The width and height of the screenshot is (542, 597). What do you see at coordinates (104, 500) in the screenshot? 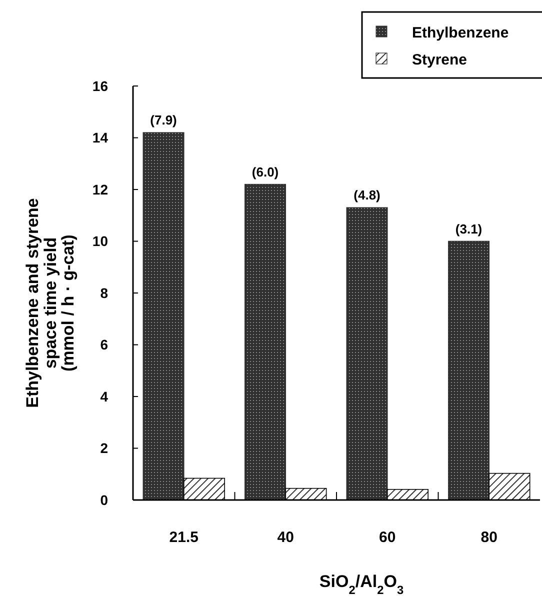
I see `y-tick-label: 0` at bounding box center [104, 500].